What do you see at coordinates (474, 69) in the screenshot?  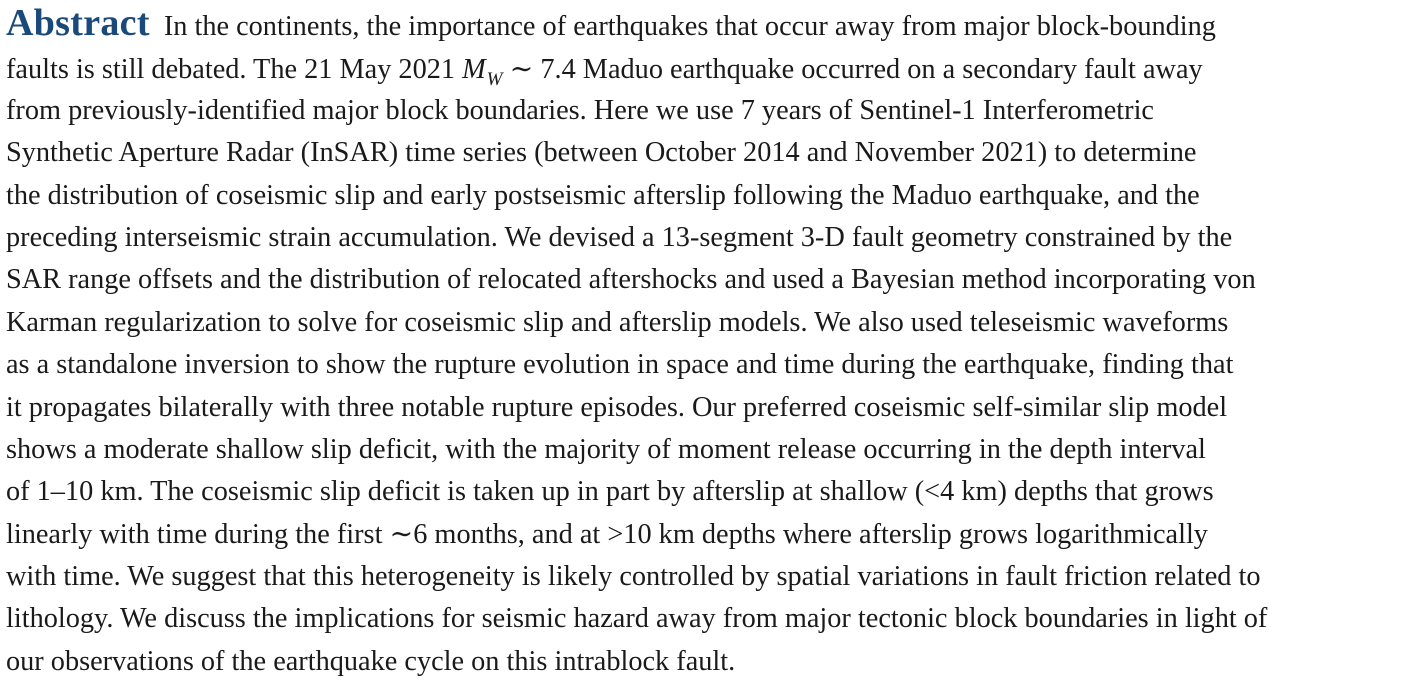 I see `magnitude-symbol: M` at bounding box center [474, 69].